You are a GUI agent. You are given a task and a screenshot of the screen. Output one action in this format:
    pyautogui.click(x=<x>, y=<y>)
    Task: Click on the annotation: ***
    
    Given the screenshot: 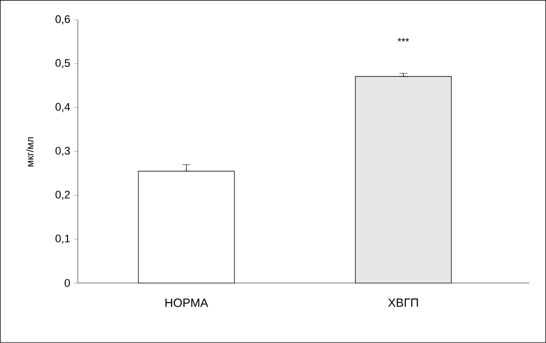 What is the action you would take?
    pyautogui.click(x=403, y=40)
    